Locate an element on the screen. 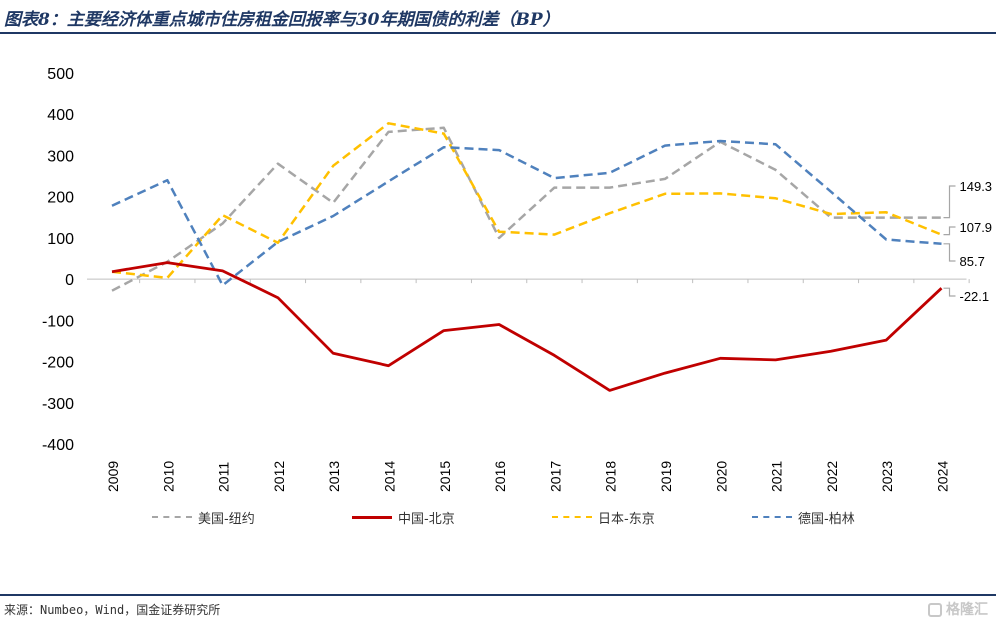 The width and height of the screenshot is (996, 624). x-tick-label: 2013 is located at coordinates (334, 476).